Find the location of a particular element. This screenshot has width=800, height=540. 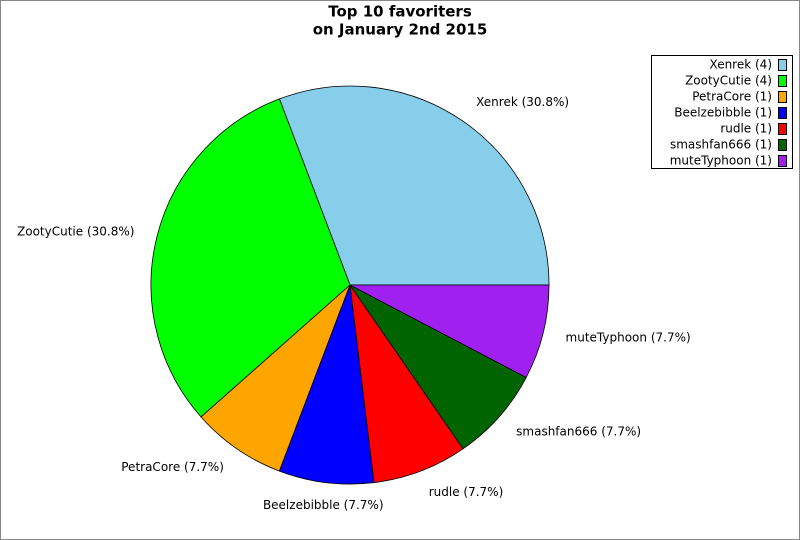

legend-label: ZootyCutie (4) is located at coordinates (728, 81).